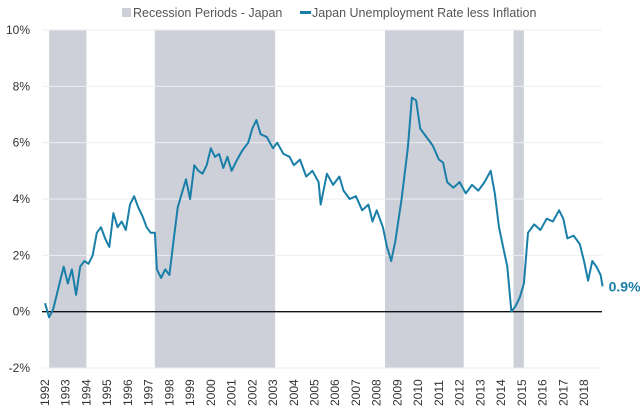 The width and height of the screenshot is (640, 416). Describe the element at coordinates (18, 30) in the screenshot. I see `y-tick-label: 10%` at that location.